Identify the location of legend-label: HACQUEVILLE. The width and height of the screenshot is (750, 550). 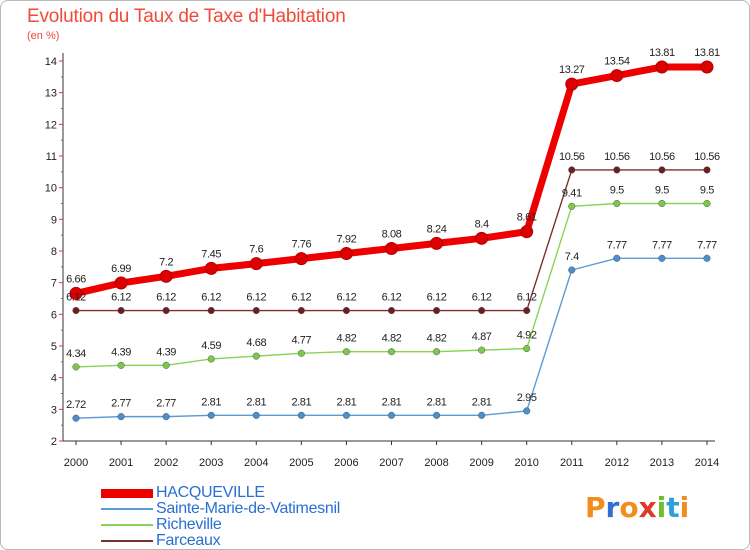
(210, 492).